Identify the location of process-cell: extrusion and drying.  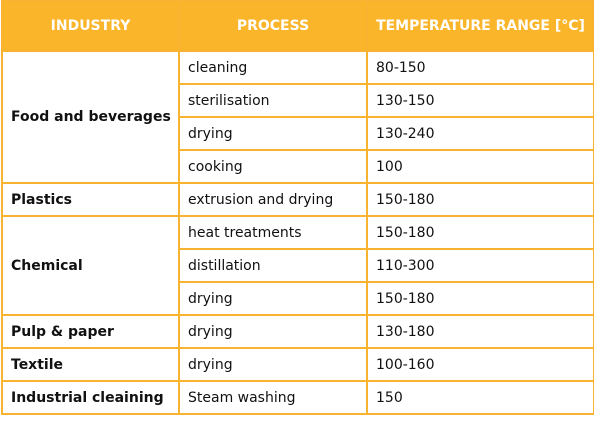
(273, 199).